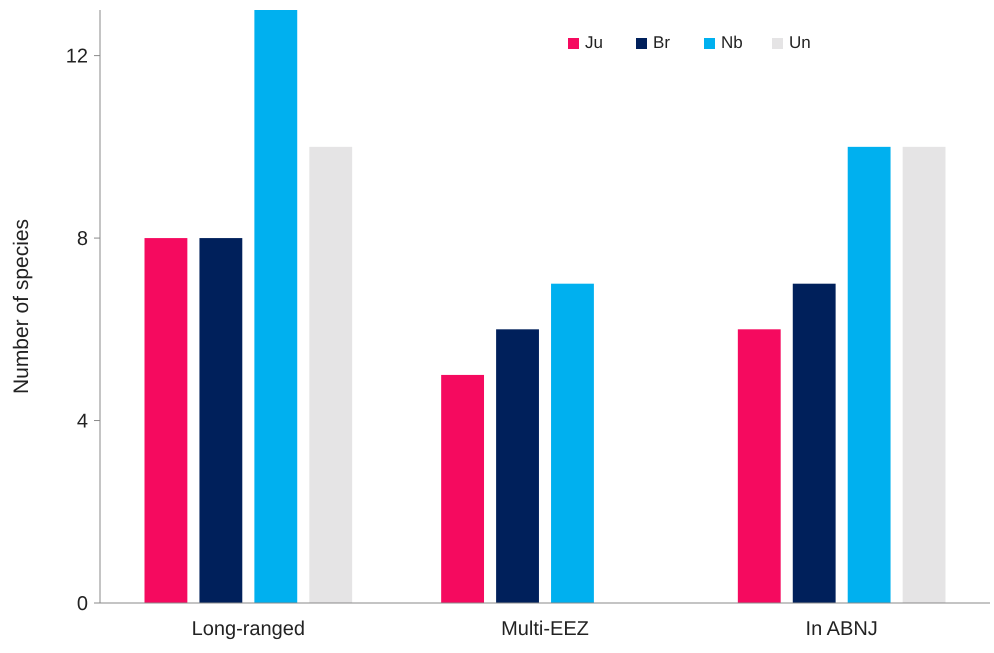  What do you see at coordinates (800, 42) in the screenshot?
I see `legend-label: Un` at bounding box center [800, 42].